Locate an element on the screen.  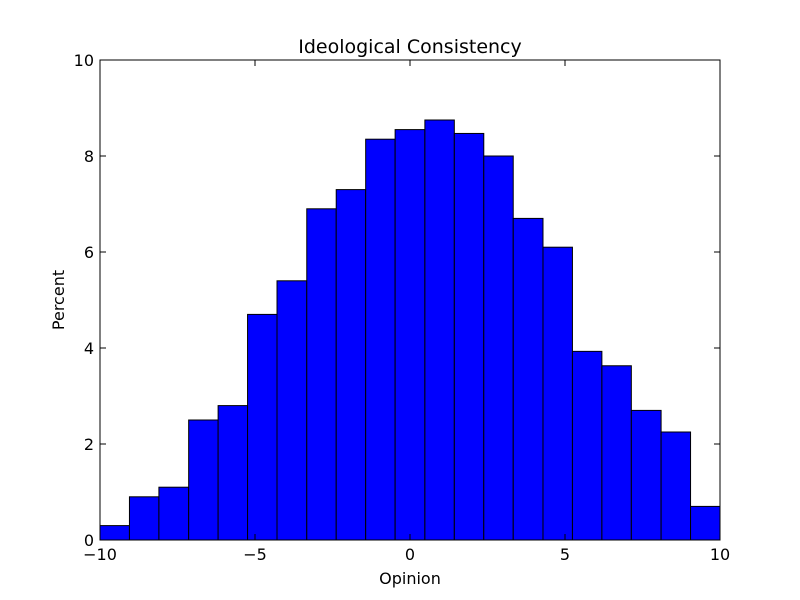
y-tick-label: 6 is located at coordinates (89, 252).